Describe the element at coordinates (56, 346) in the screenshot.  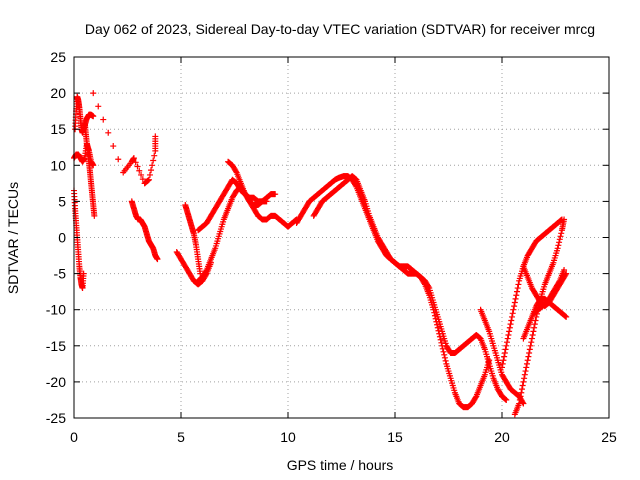
I see `y-tick-label: -15` at that location.